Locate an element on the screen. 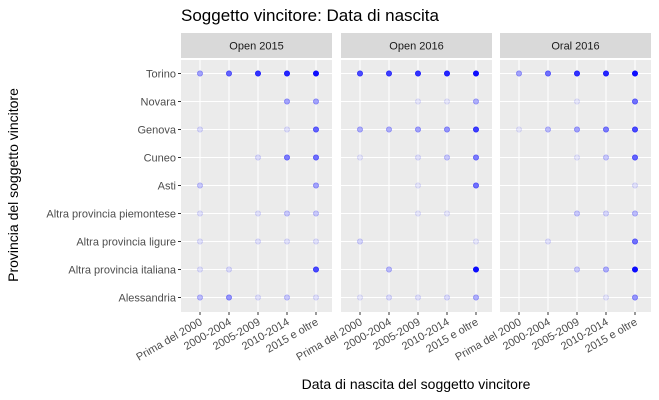  facet-strip-label: Open 2016 is located at coordinates (416, 47).